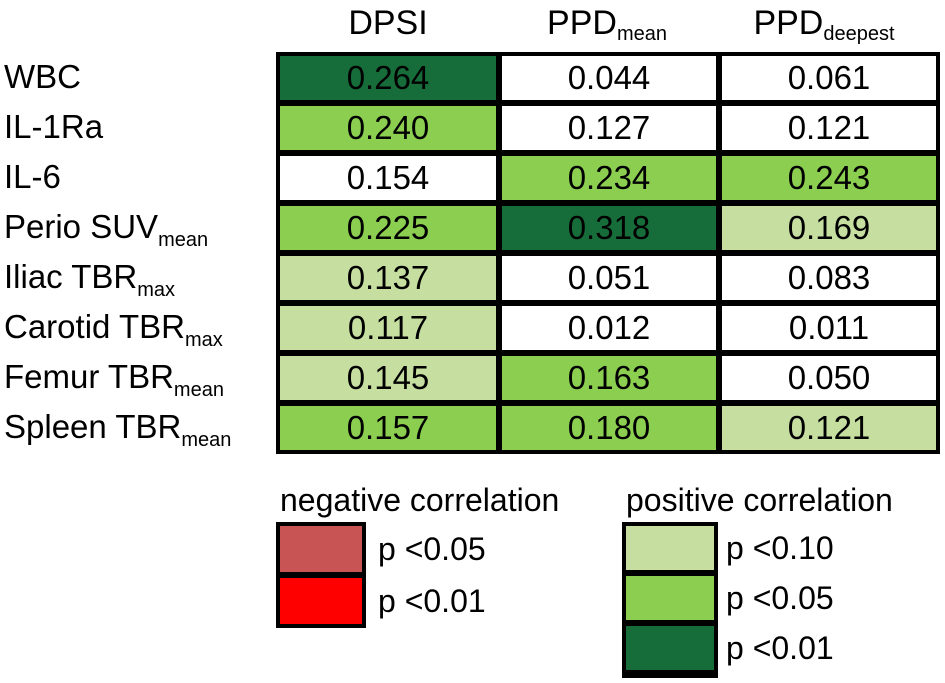 The image size is (945, 683). What do you see at coordinates (759, 500) in the screenshot?
I see `legend-positive-title: positive correlation` at bounding box center [759, 500].